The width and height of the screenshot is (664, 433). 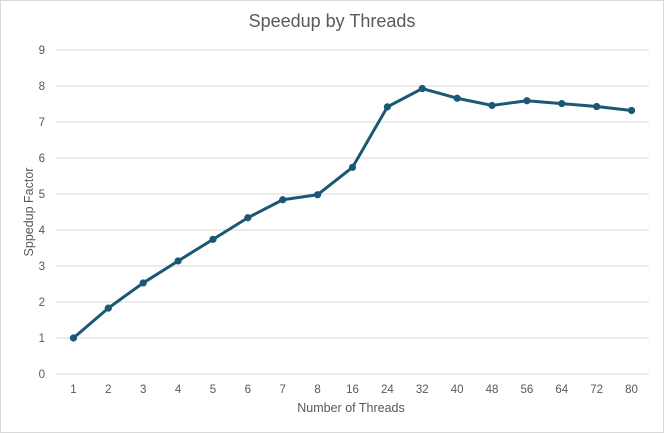 I want to click on x-tick-labels: 1 2 3 4 5 6 7 8 16 24 32 40 48 56 64 72 80, so click(x=354, y=390).